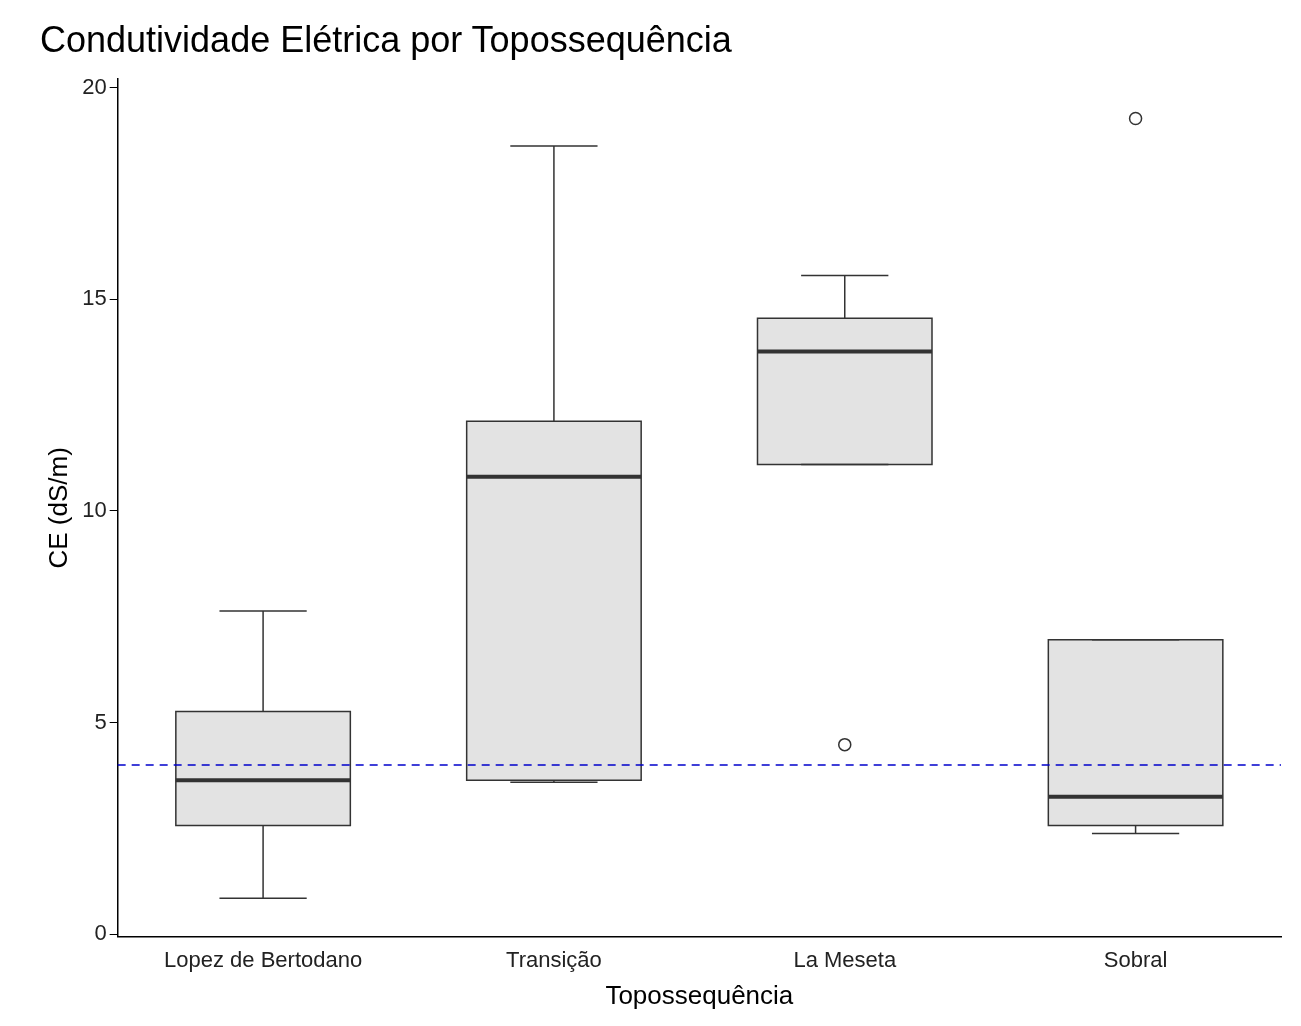 This screenshot has height=1026, width=1301. What do you see at coordinates (94, 510) in the screenshot?
I see `y-tick-label: 10` at bounding box center [94, 510].